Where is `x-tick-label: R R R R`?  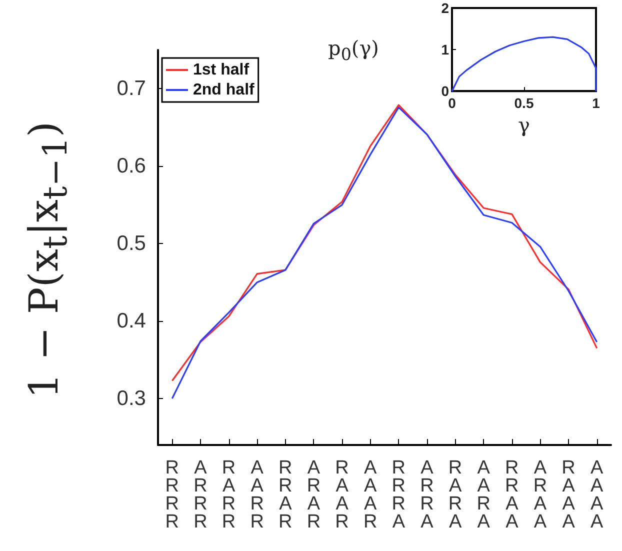 x-tick-label: R R R R is located at coordinates (172, 495).